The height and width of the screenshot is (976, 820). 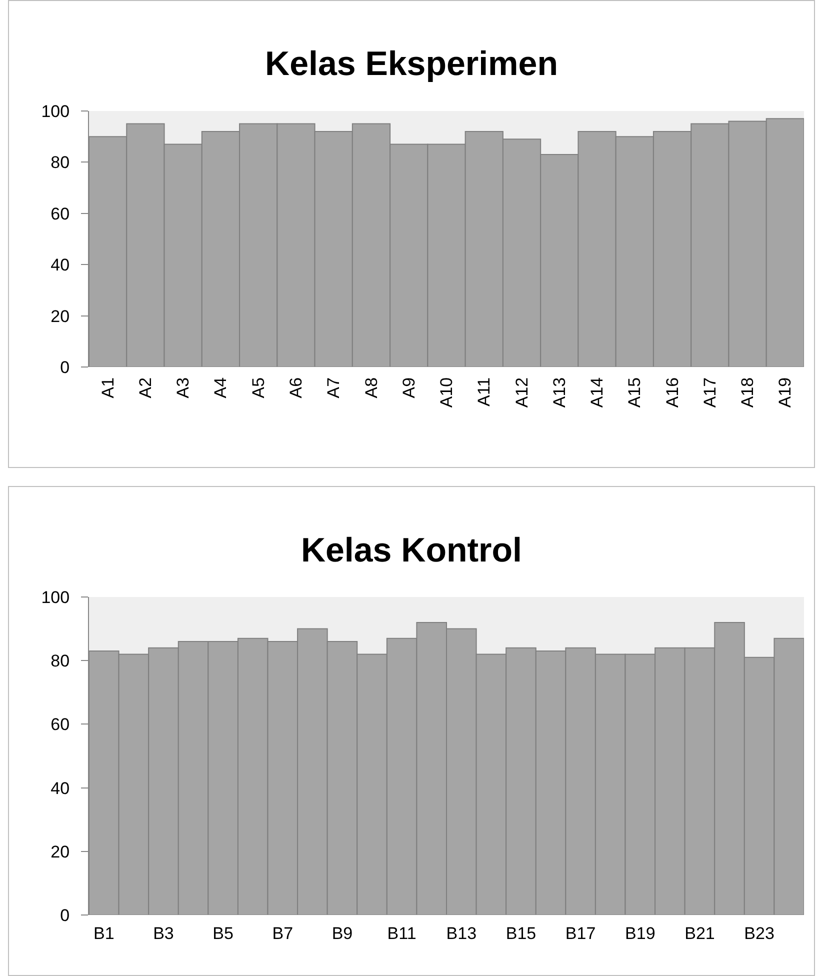 I want to click on x-tick-label: A3, so click(x=183, y=387).